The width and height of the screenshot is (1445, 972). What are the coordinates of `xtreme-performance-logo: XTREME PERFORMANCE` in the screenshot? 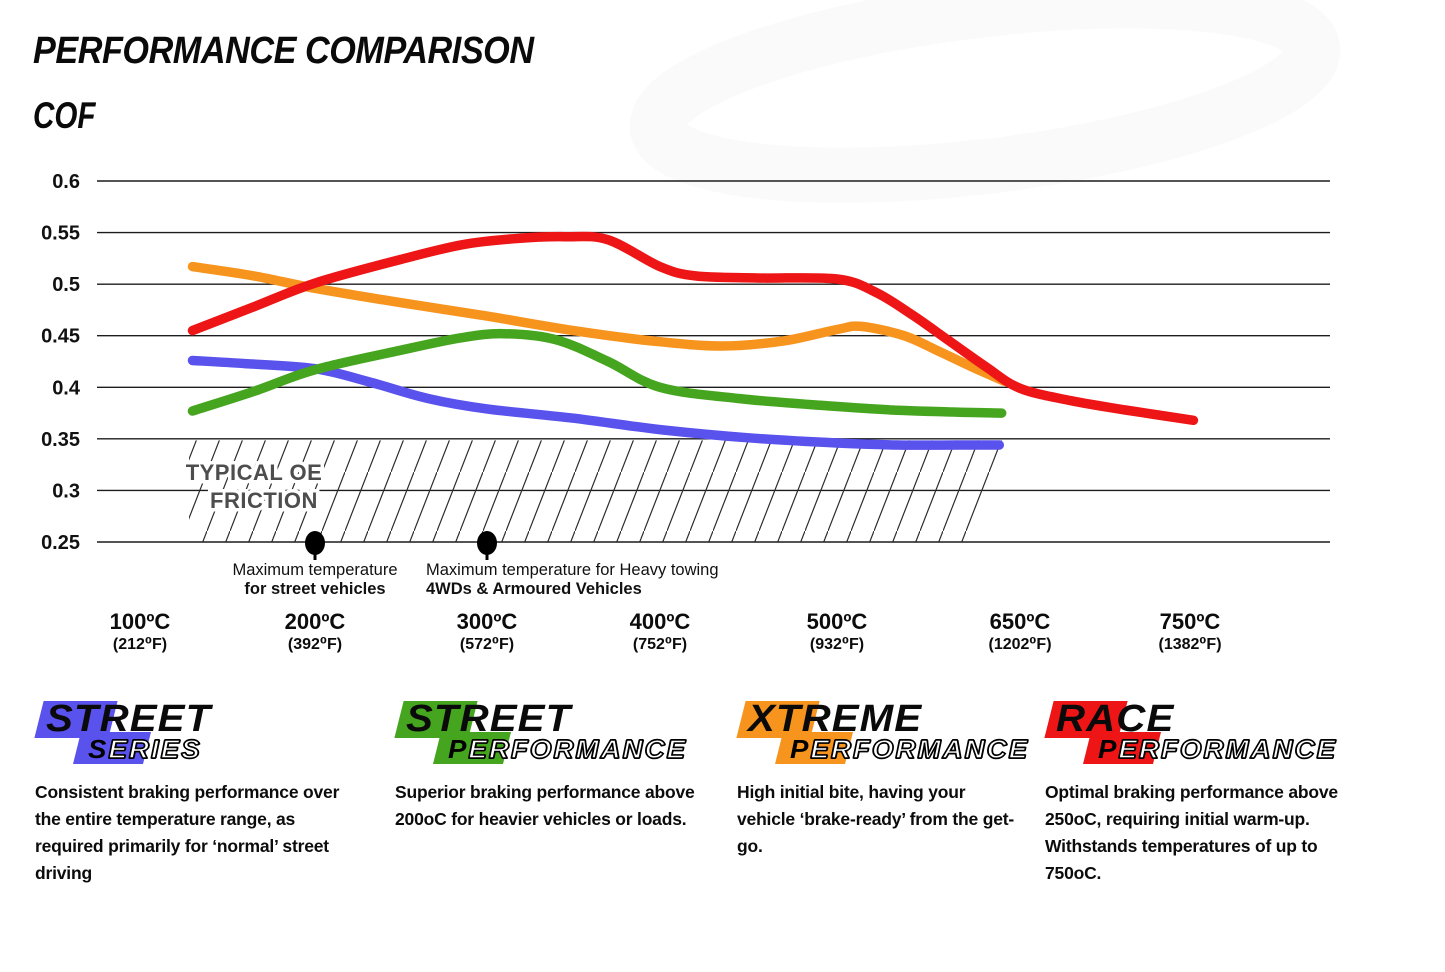 It's located at (882, 733).